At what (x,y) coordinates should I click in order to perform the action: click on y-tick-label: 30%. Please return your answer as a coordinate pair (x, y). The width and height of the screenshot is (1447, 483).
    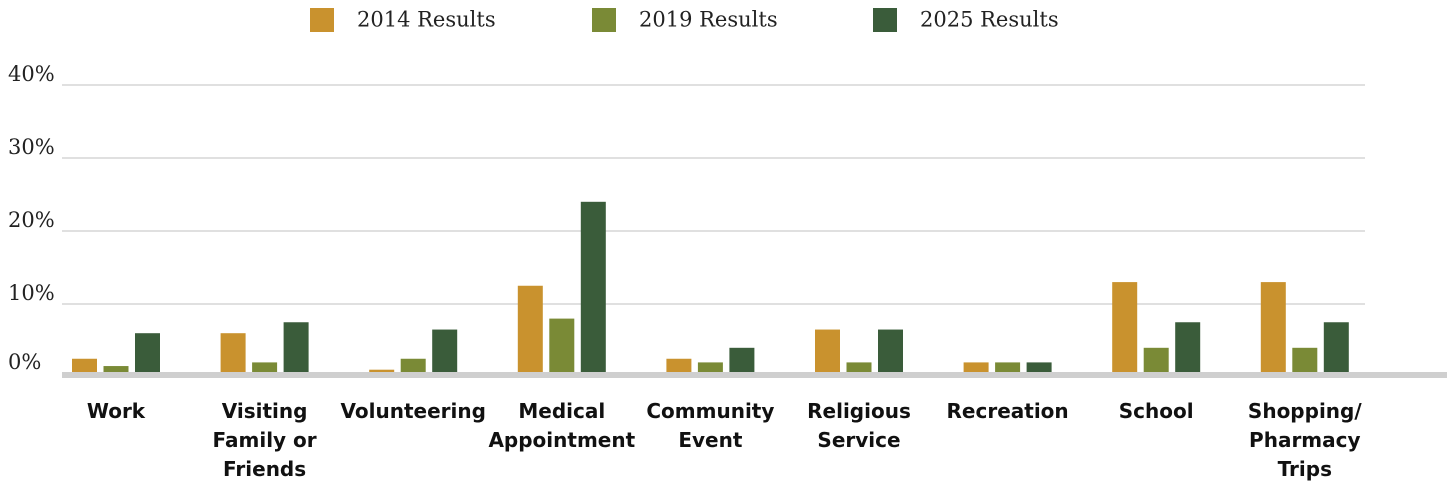
    Looking at the image, I should click on (31, 147).